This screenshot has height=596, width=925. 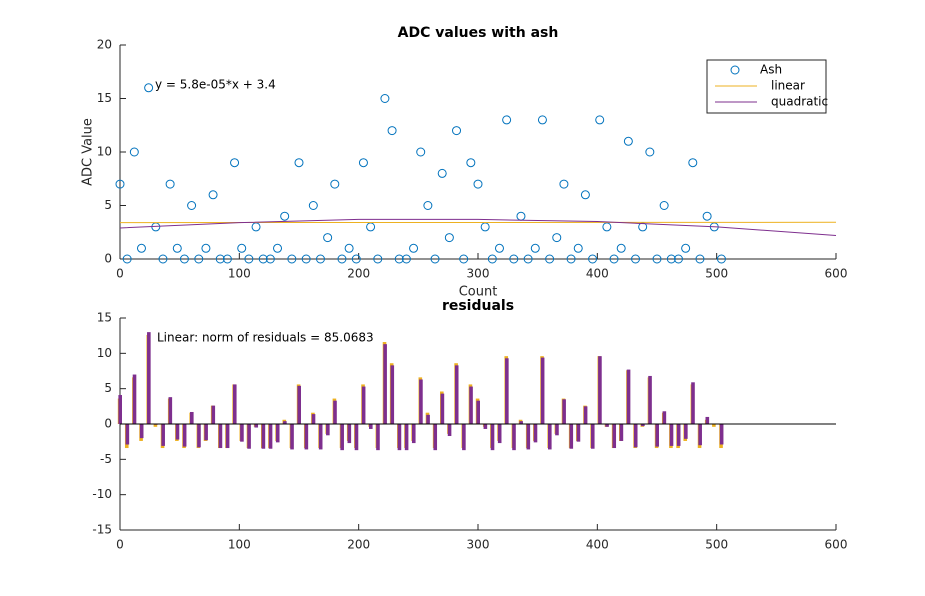 What do you see at coordinates (836, 274) in the screenshot?
I see `x-tick-label: 600` at bounding box center [836, 274].